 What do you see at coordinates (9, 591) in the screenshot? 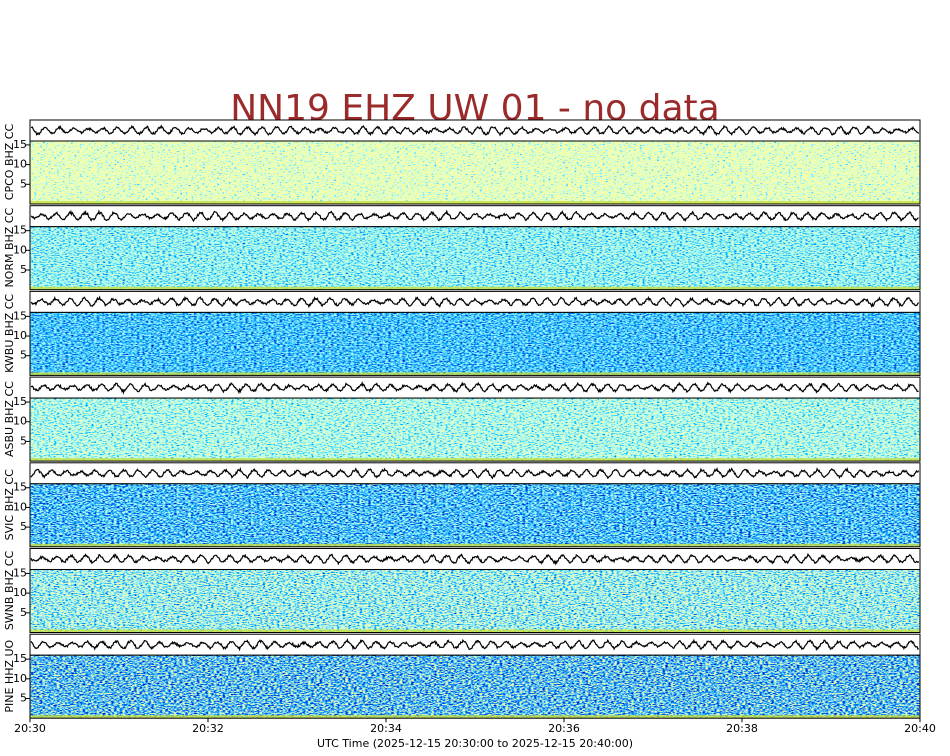
I see `station-label: SWNB BHZ CC` at bounding box center [9, 591].